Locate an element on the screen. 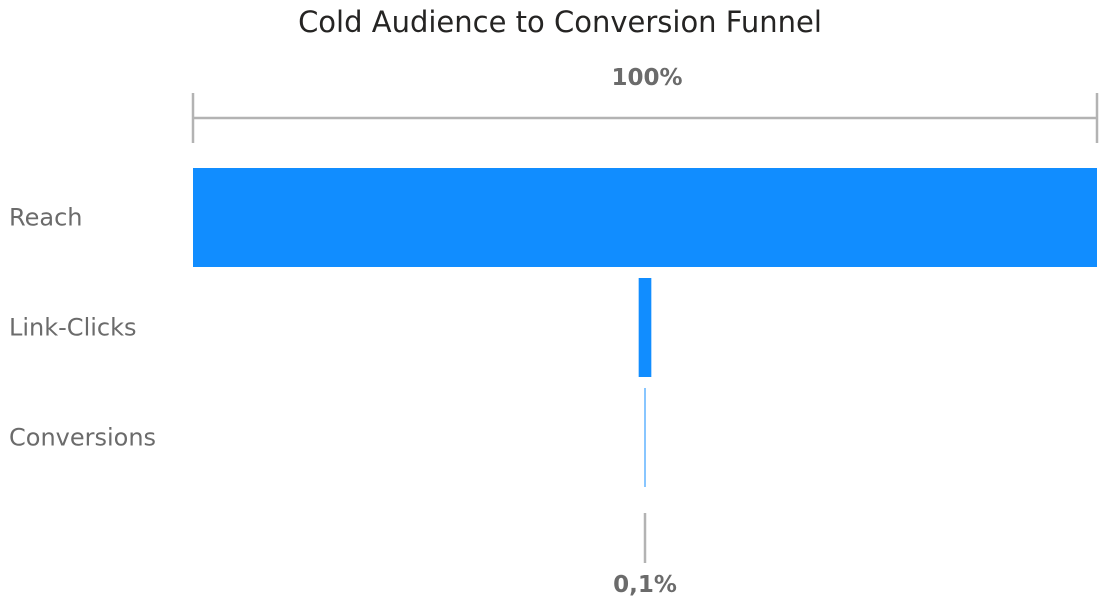 The height and width of the screenshot is (612, 1114). first-stage-percent-label: 100% is located at coordinates (646, 78).